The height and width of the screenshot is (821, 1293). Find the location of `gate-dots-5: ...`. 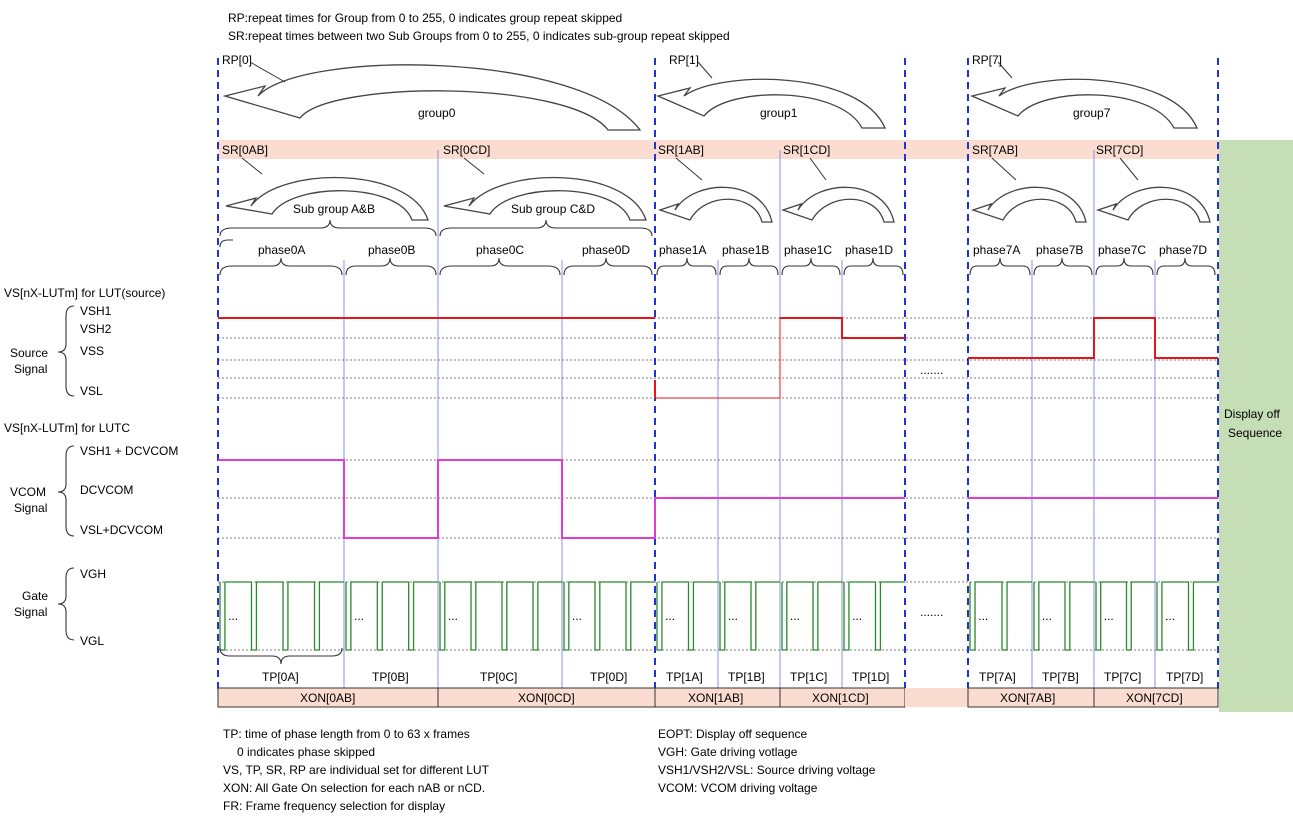

gate-dots-5: ... is located at coordinates (733, 616).